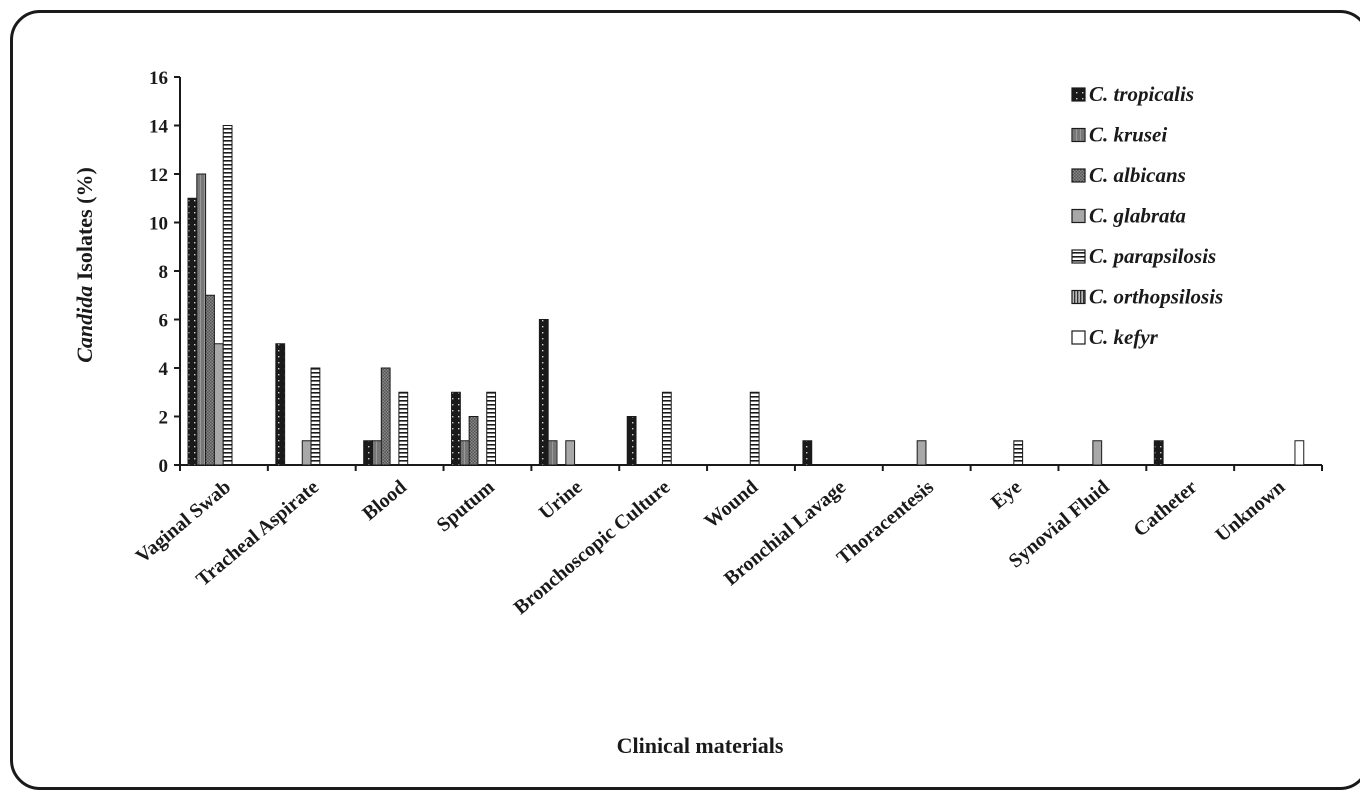  I want to click on category-label: Wound, so click(731, 504).